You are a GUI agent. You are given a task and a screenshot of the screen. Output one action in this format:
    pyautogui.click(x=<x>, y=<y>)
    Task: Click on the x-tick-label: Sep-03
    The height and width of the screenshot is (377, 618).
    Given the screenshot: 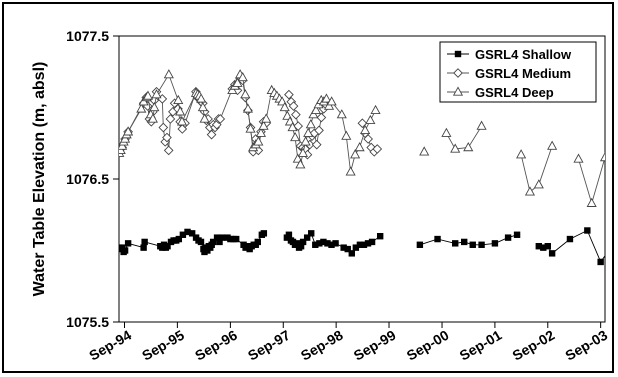 What is the action you would take?
    pyautogui.click(x=586, y=345)
    